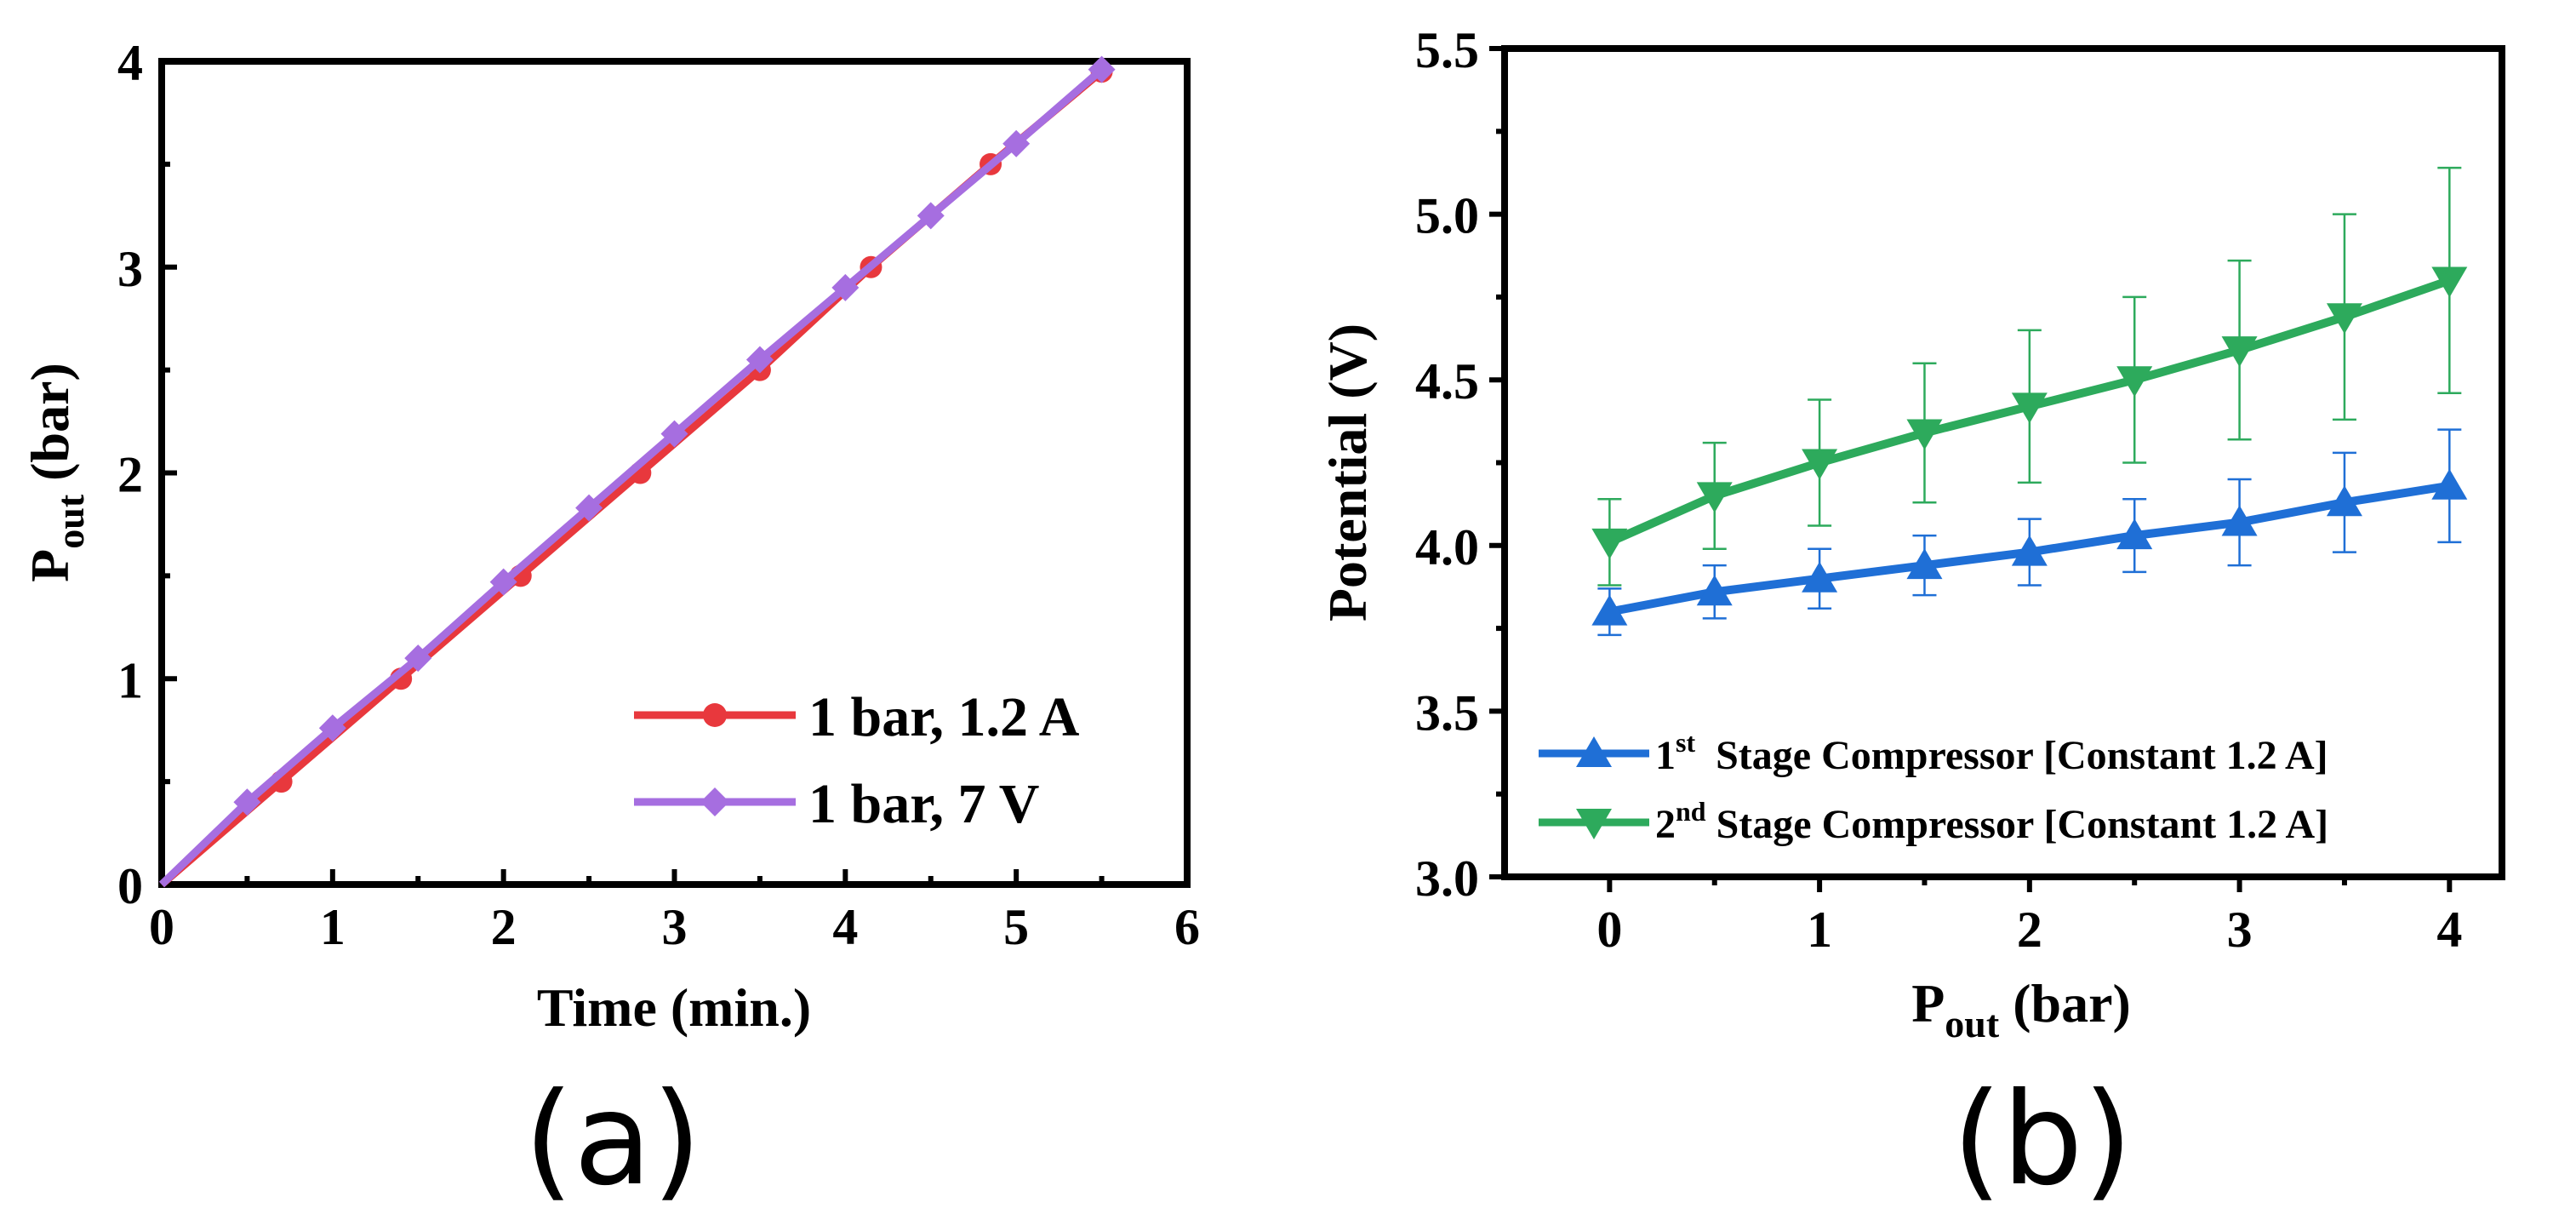 The image size is (2576, 1231). What do you see at coordinates (504, 927) in the screenshot?
I see `x-tick-label-a: 2` at bounding box center [504, 927].